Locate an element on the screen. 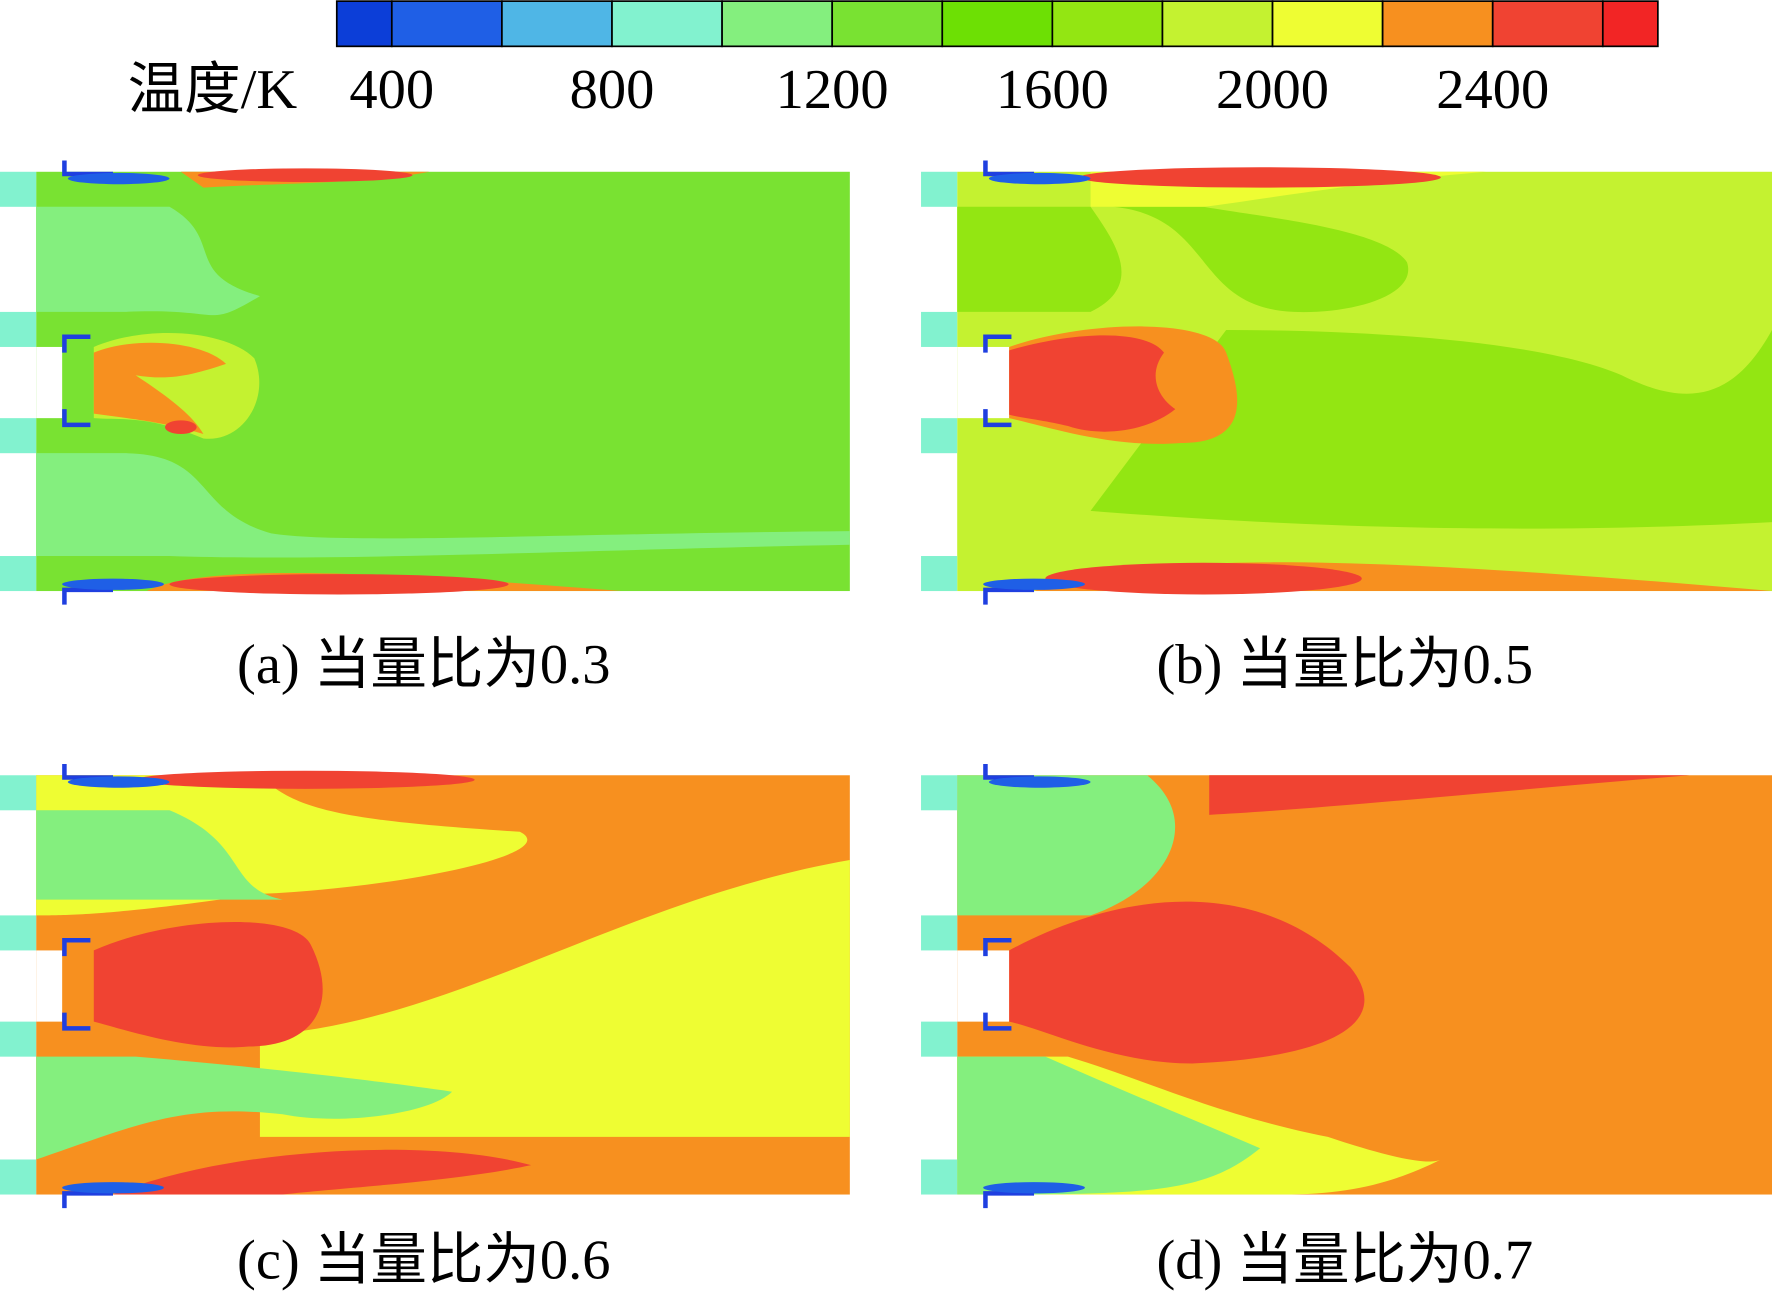  panel-caption: (d) 当量比为0.7 is located at coordinates (1345, 1261).